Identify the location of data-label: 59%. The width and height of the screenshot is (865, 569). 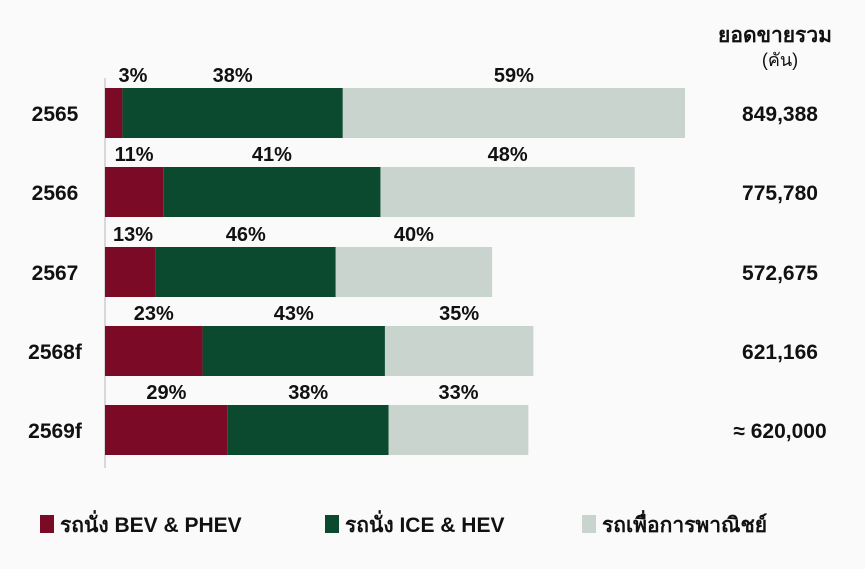
(514, 76).